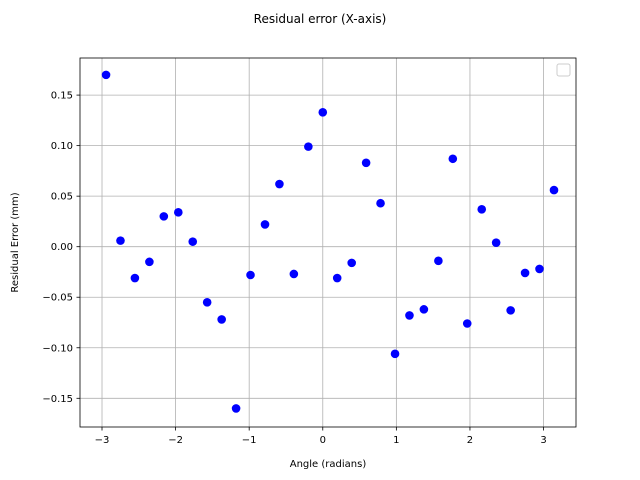  What do you see at coordinates (323, 440) in the screenshot?
I see `x-tick-label: 0` at bounding box center [323, 440].